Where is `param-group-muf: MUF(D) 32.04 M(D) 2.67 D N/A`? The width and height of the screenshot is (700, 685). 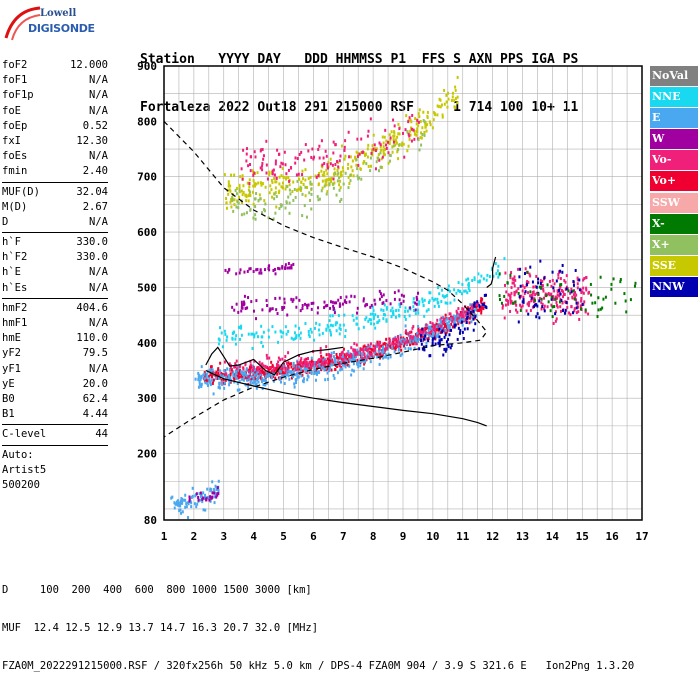 param-group-muf: MUF(D) 32.04 M(D) 2.67 D N/A is located at coordinates (55, 208).